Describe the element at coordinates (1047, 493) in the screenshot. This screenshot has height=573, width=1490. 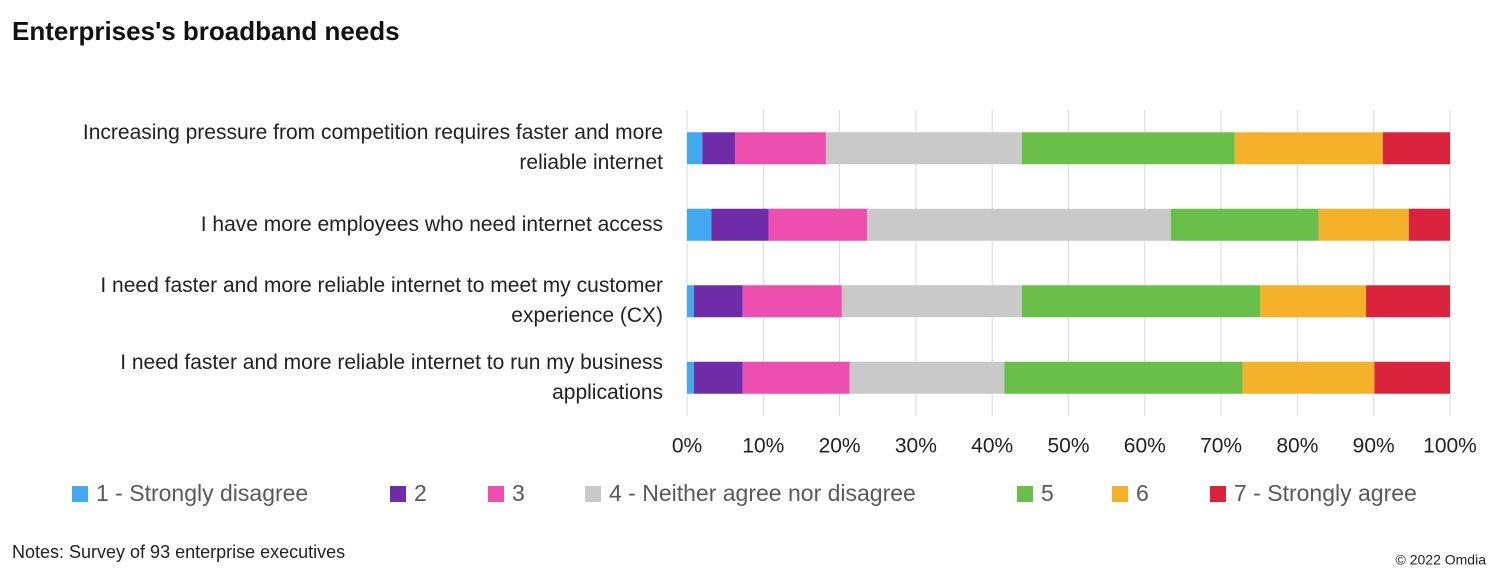
I see `legend-label: 5` at that location.